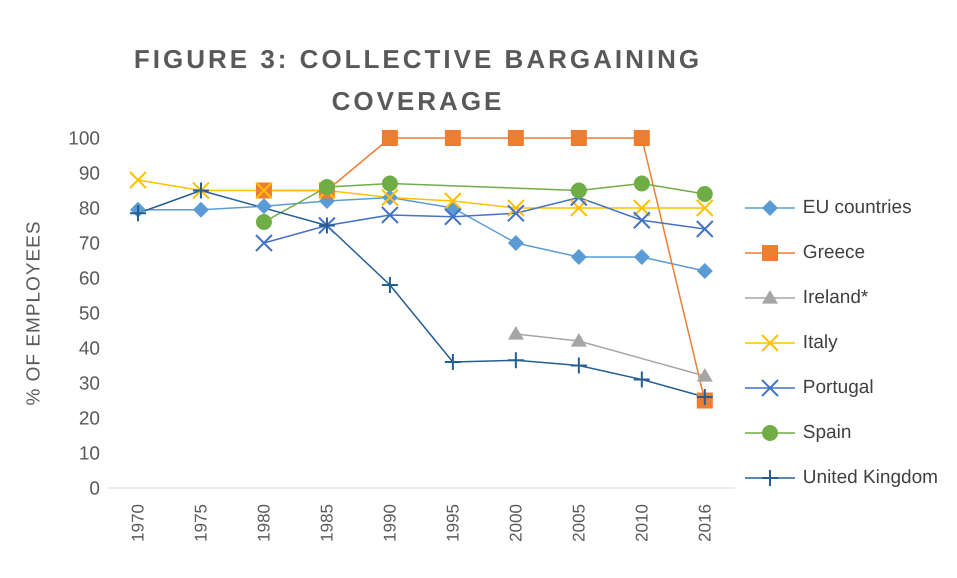  I want to click on x-tick-label: 2010, so click(642, 523).